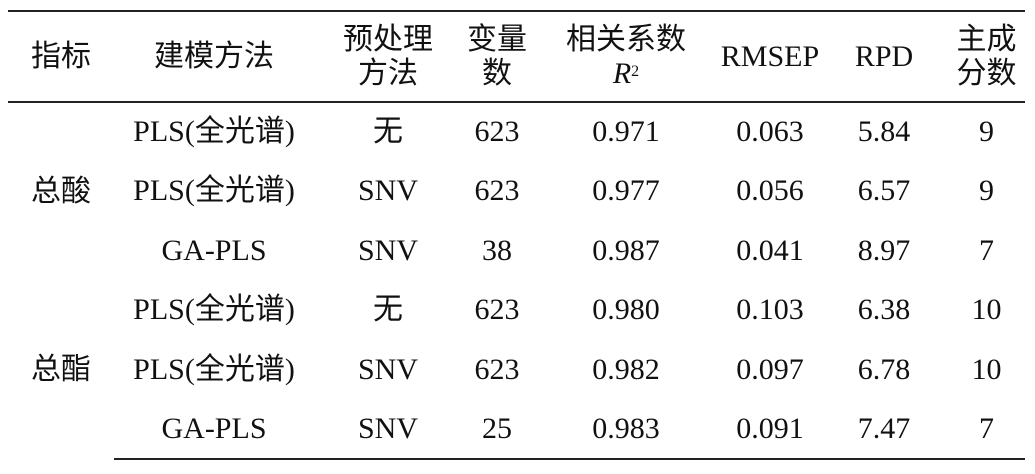  I want to click on header-line: 预处理, so click(388, 39).